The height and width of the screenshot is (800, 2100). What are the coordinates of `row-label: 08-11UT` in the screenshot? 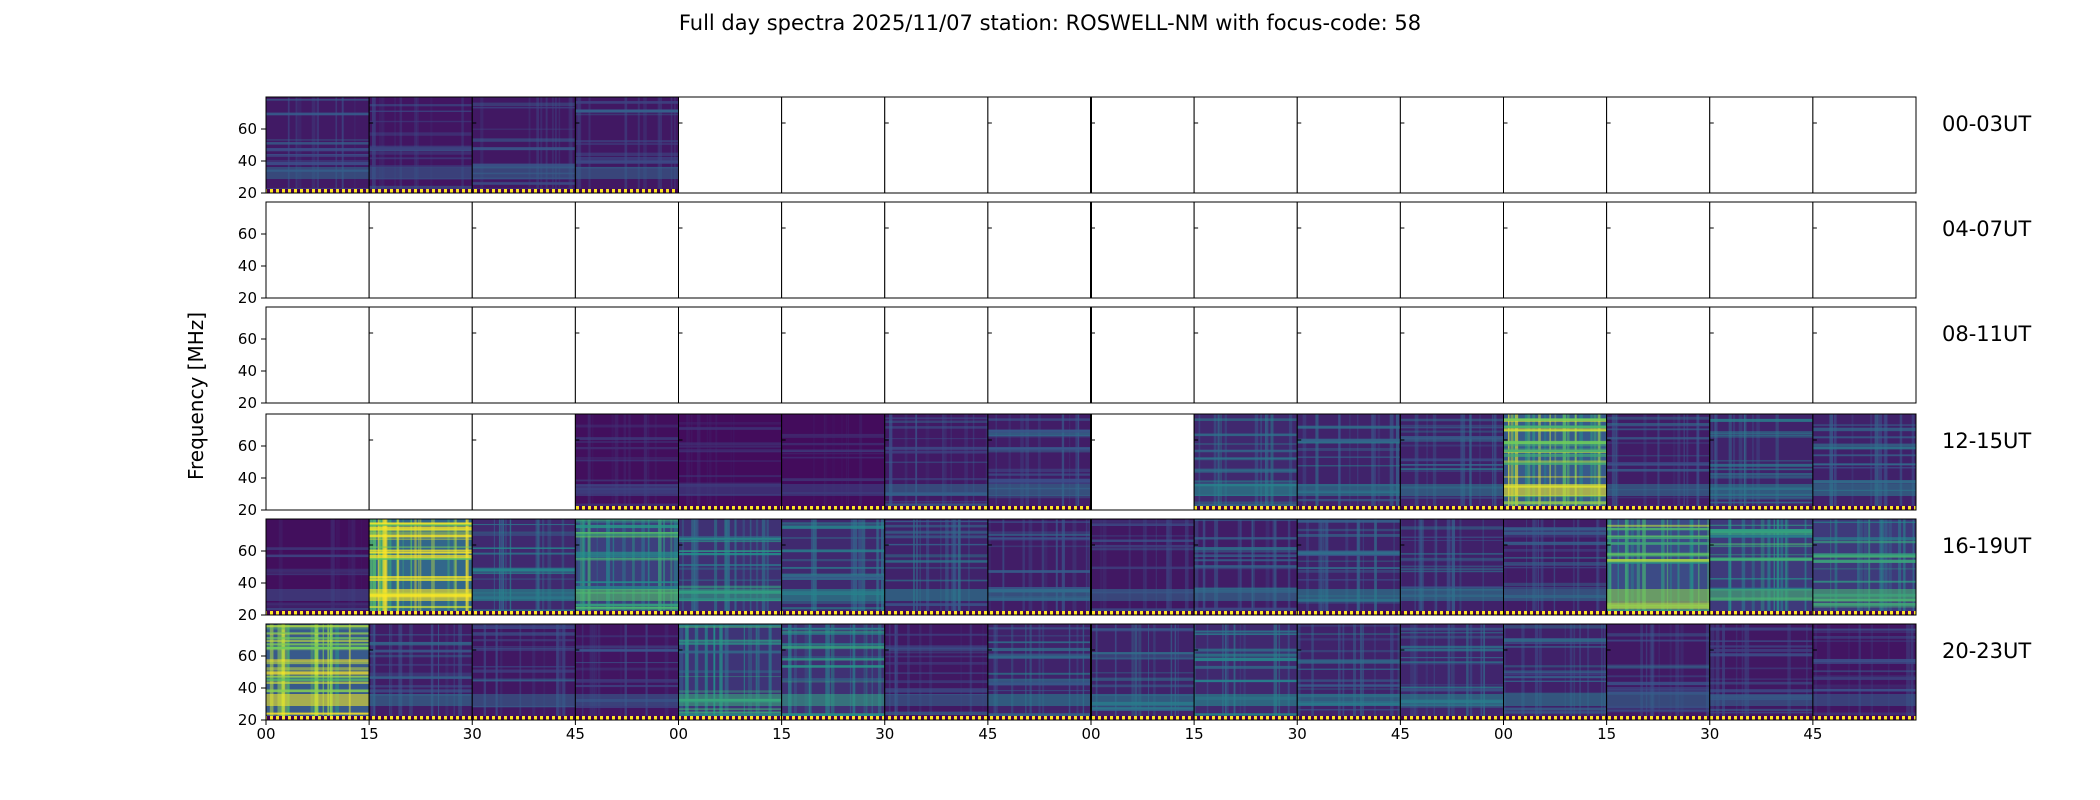 It's located at (1986, 334).